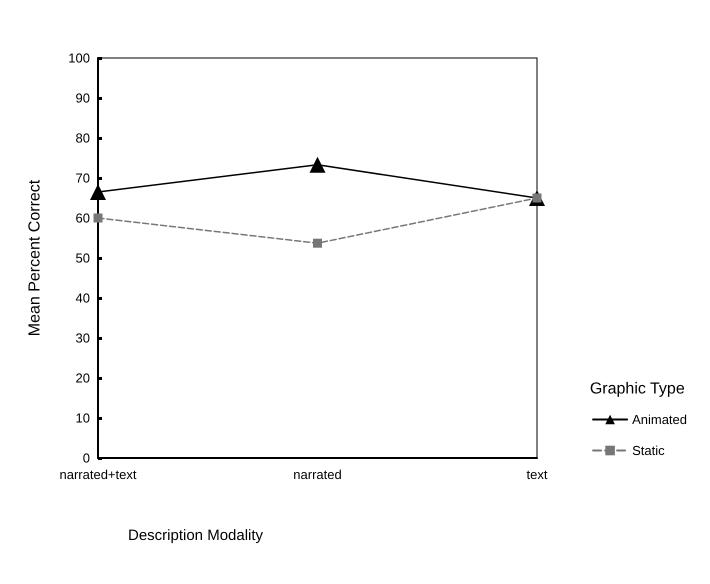 The width and height of the screenshot is (710, 584). What do you see at coordinates (83, 178) in the screenshot?
I see `y-tick-label: 70` at bounding box center [83, 178].